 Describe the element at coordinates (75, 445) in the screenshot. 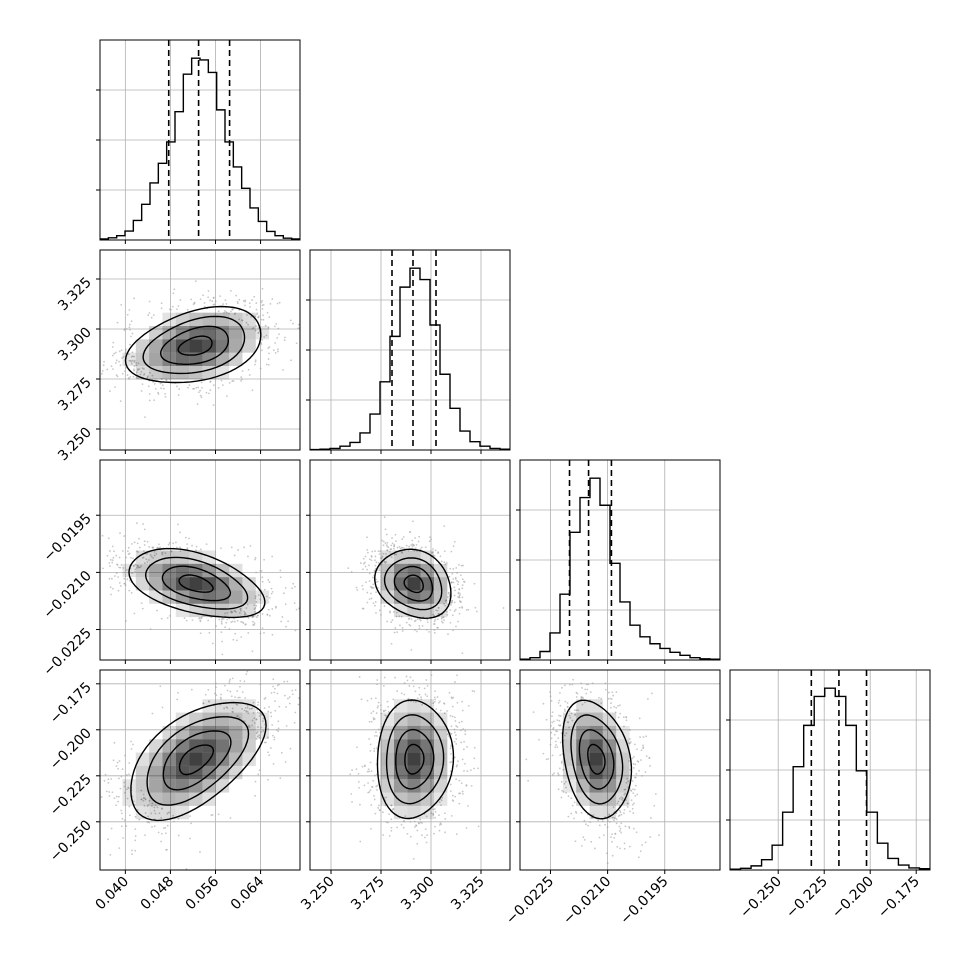

I see `y-tick-label: 3.250` at that location.